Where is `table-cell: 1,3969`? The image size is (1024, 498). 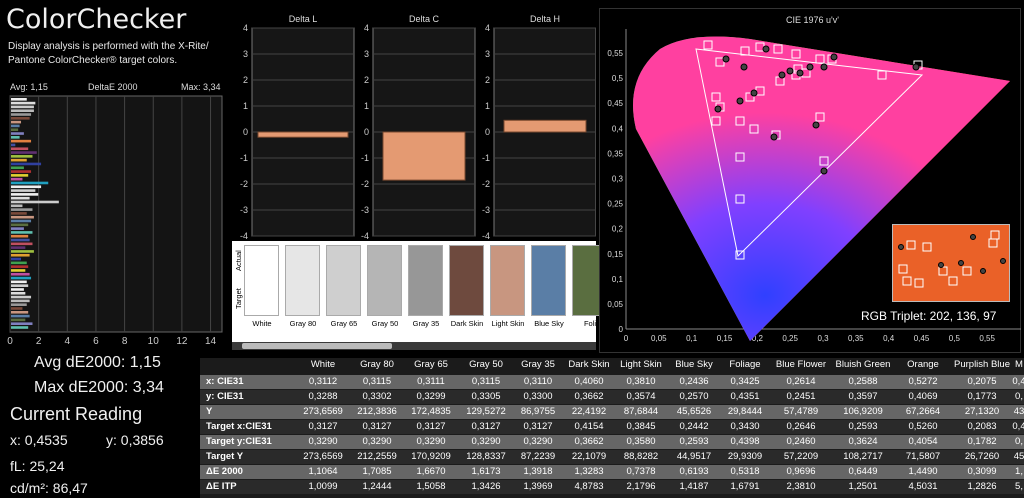
table-cell: 1,3969 is located at coordinates (538, 486).